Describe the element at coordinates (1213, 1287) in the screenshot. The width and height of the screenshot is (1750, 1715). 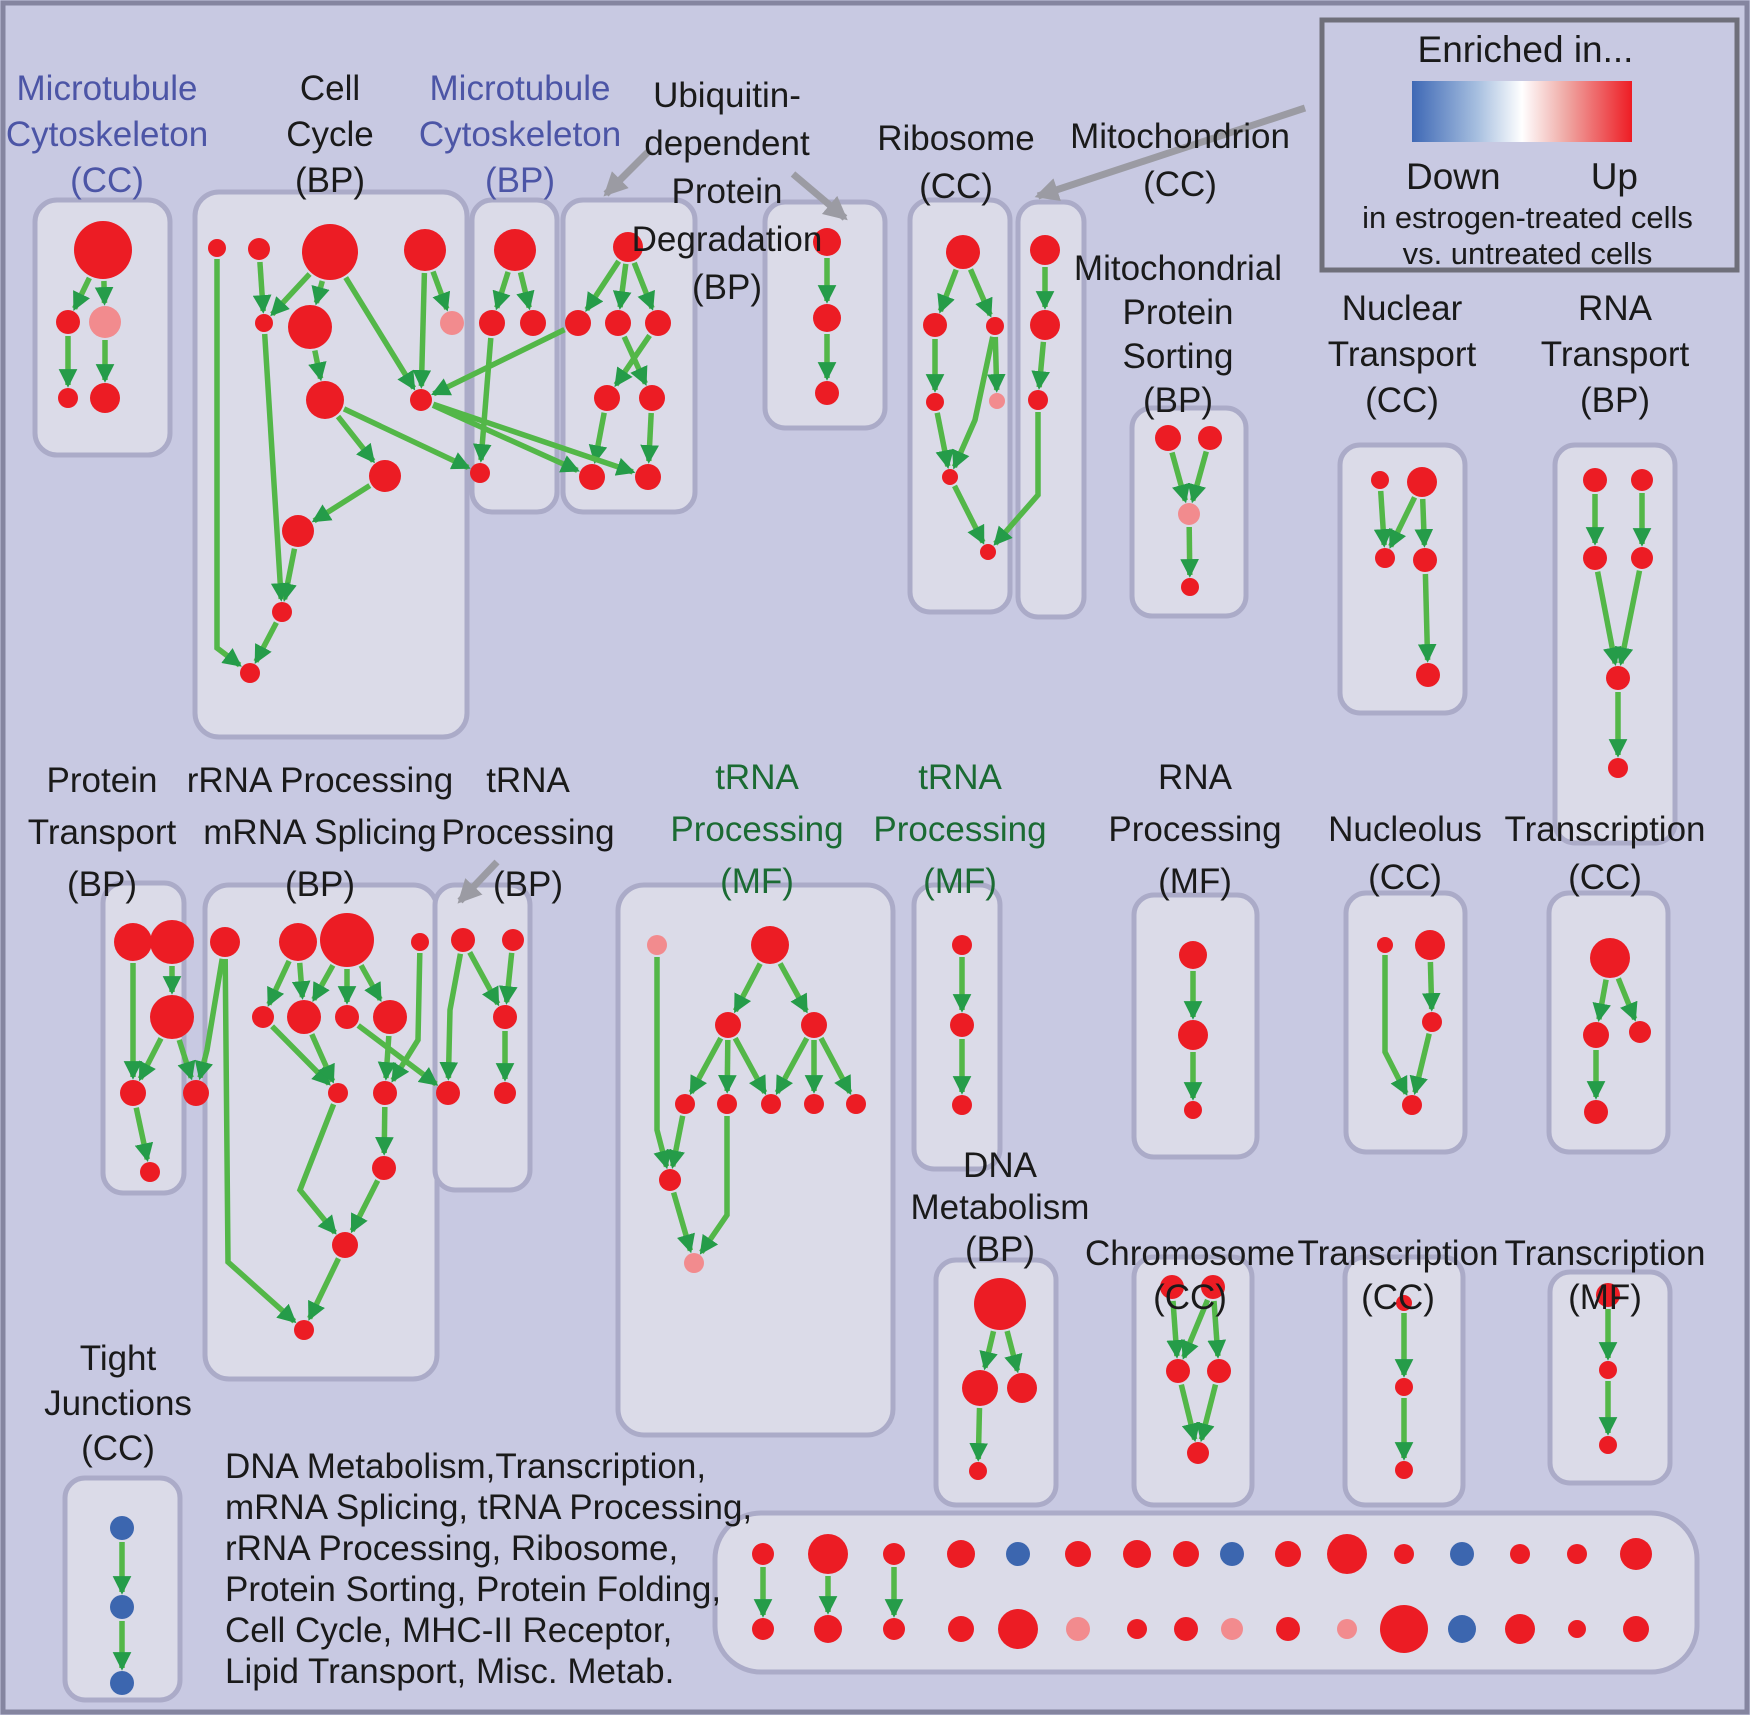
I see `go-node-chrom-tr` at that location.